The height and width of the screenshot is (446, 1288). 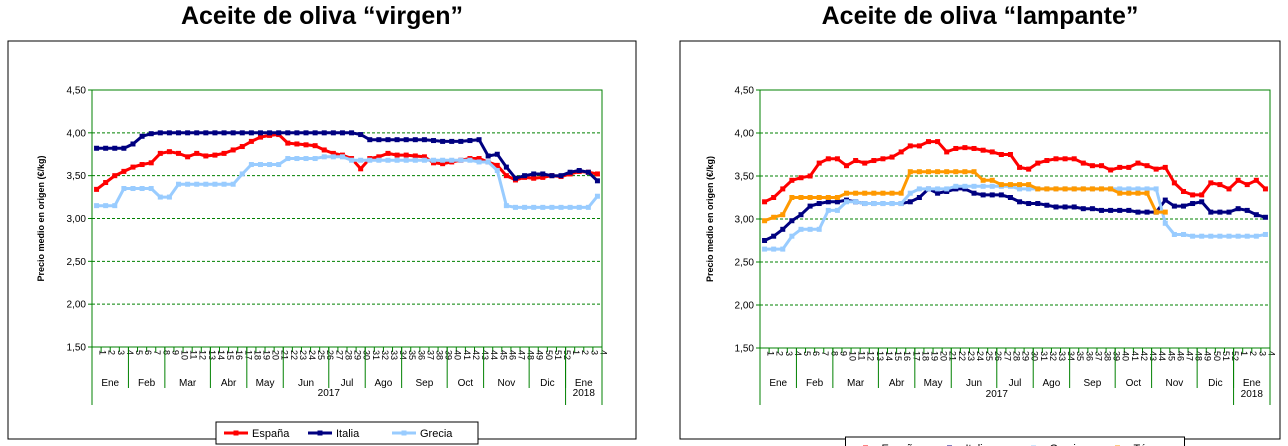 What do you see at coordinates (567, 355) in the screenshot?
I see `week-label: 52` at bounding box center [567, 355].